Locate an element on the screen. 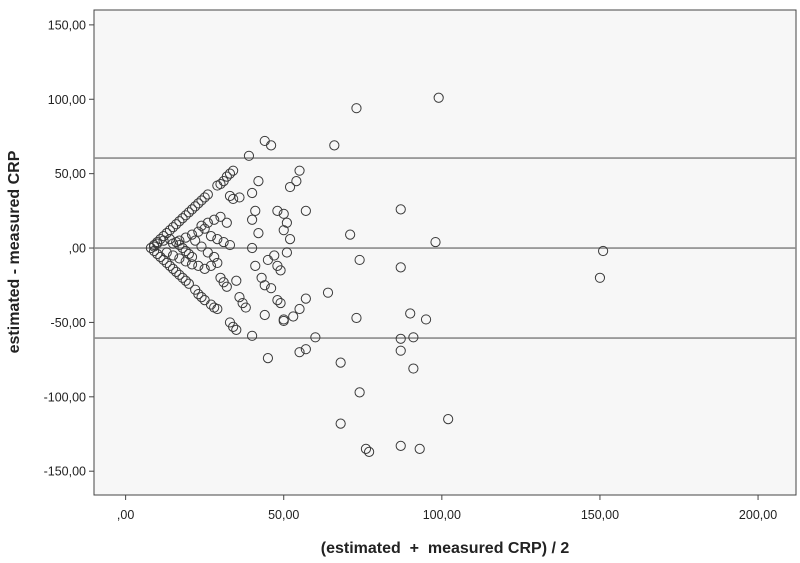 This screenshot has width=800, height=563. x-axis-title: (estimated + measured CRP) / 2 is located at coordinates (445, 548).